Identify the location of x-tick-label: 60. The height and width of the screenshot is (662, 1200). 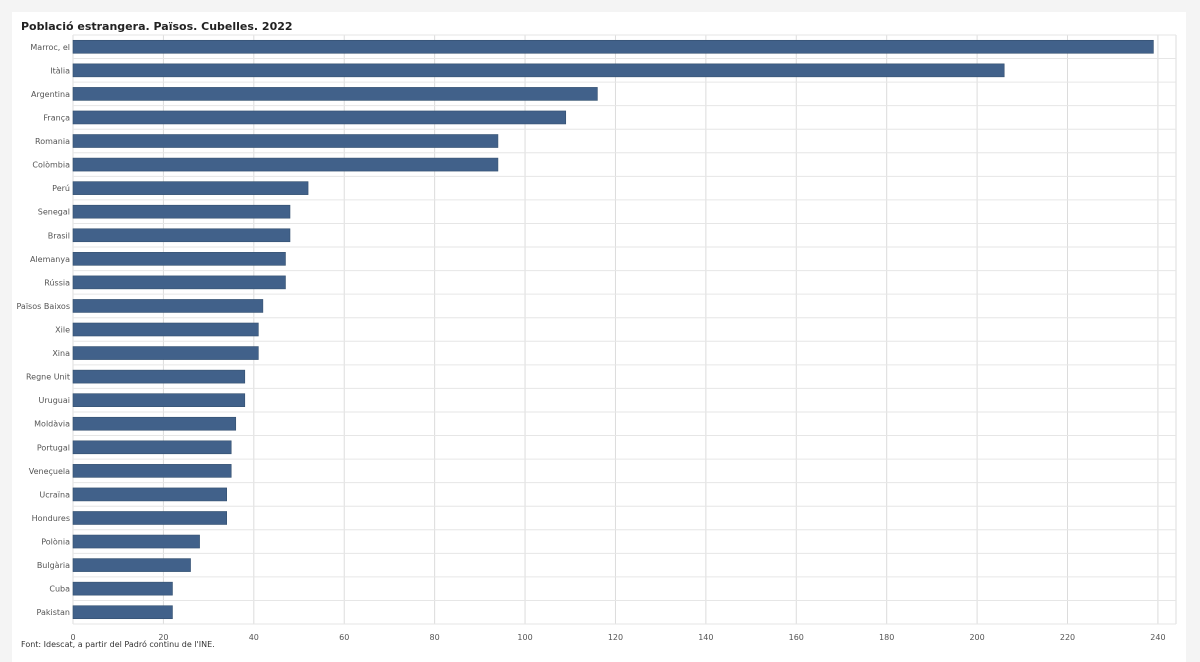
(344, 637).